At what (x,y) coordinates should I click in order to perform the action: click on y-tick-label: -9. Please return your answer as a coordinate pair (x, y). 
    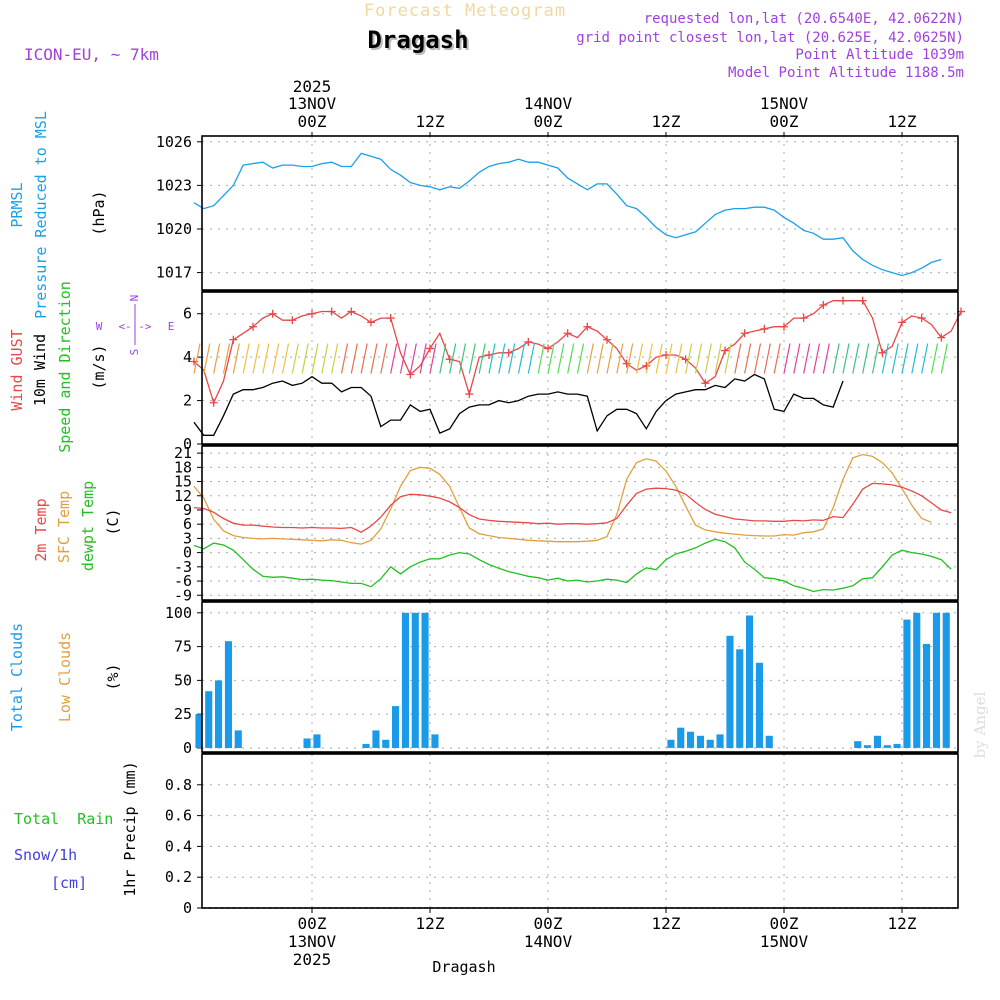
    Looking at the image, I should click on (183, 595).